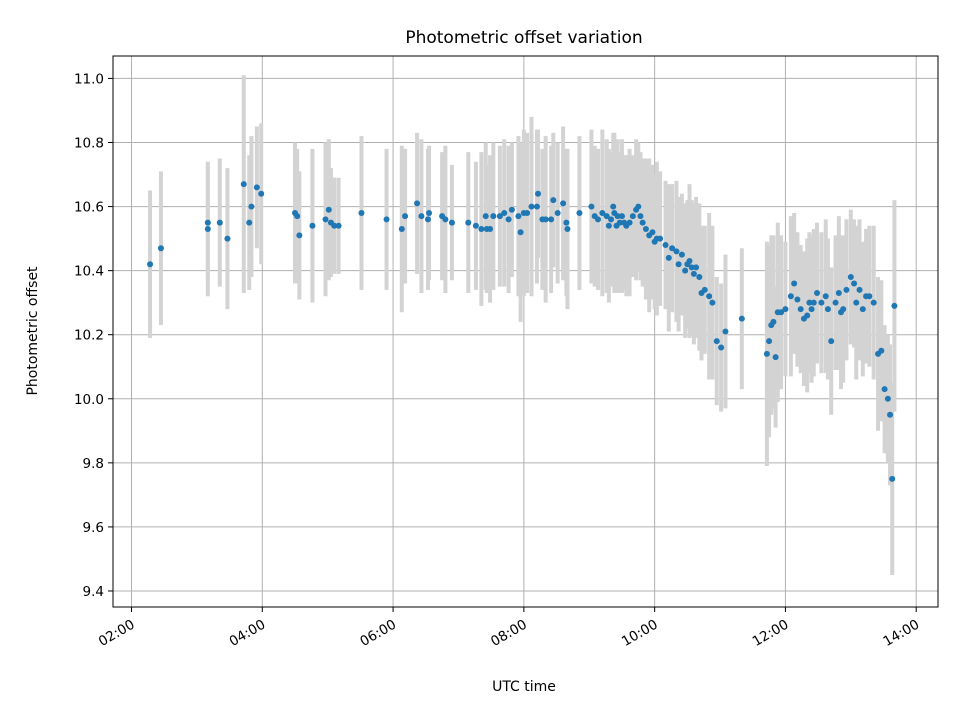 This screenshot has height=720, width=960. What do you see at coordinates (89, 143) in the screenshot?
I see `y-tick-label: 10.8` at bounding box center [89, 143].